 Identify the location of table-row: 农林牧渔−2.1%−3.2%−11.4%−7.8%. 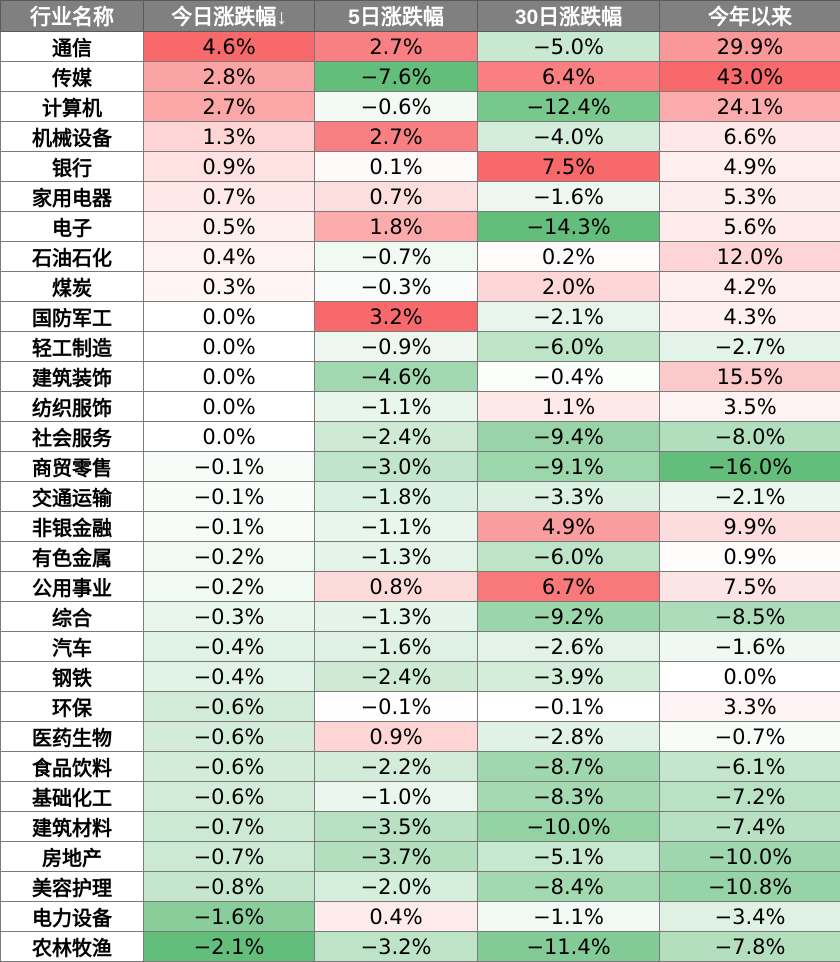
(420, 947).